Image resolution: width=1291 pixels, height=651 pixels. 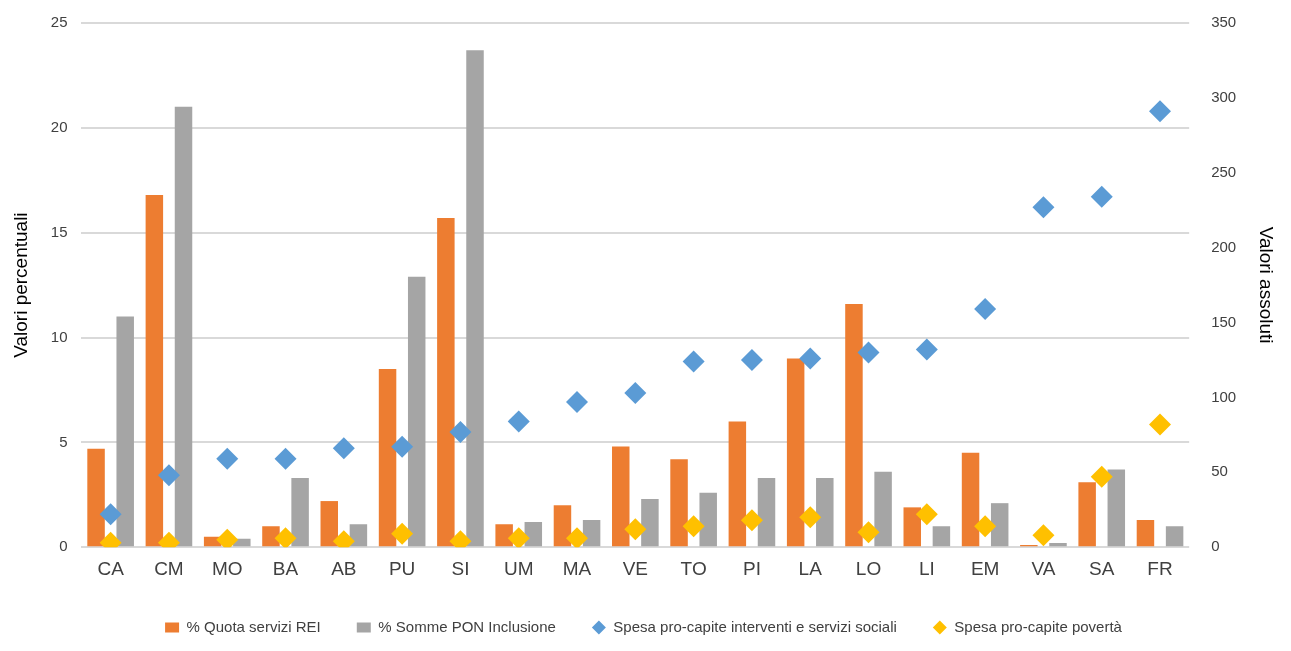 What do you see at coordinates (810, 568) in the screenshot?
I see `x-tick-label: LA` at bounding box center [810, 568].